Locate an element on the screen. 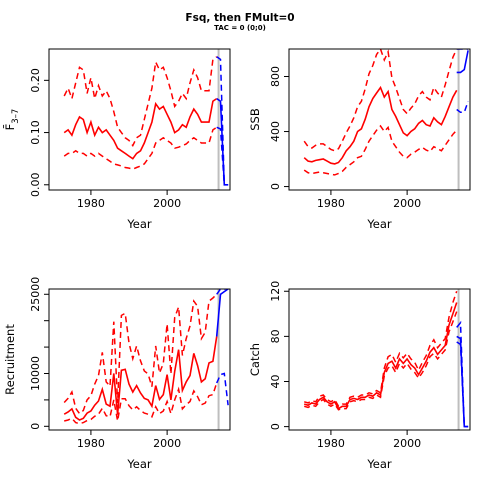 The width and height of the screenshot is (480, 480). y-tick-label: 0.00 is located at coordinates (35, 185).